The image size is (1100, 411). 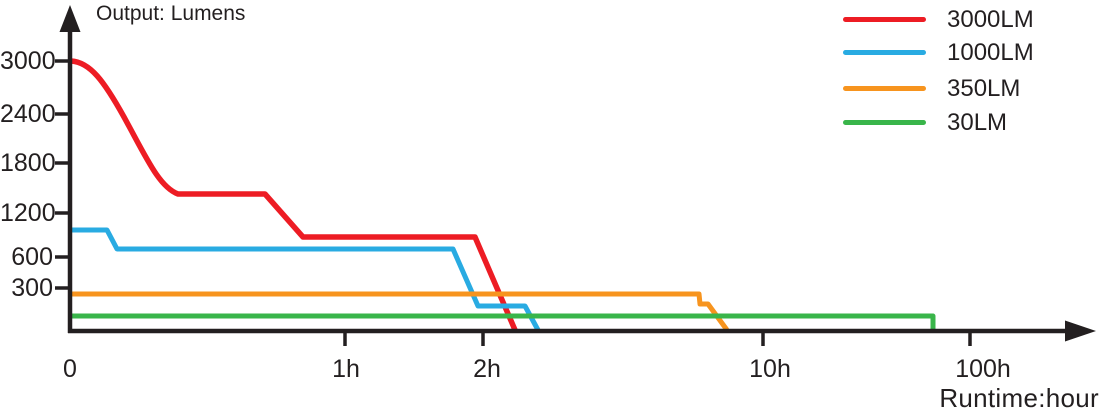 What do you see at coordinates (938, 19) in the screenshot?
I see `legend-item: 3000LM` at bounding box center [938, 19].